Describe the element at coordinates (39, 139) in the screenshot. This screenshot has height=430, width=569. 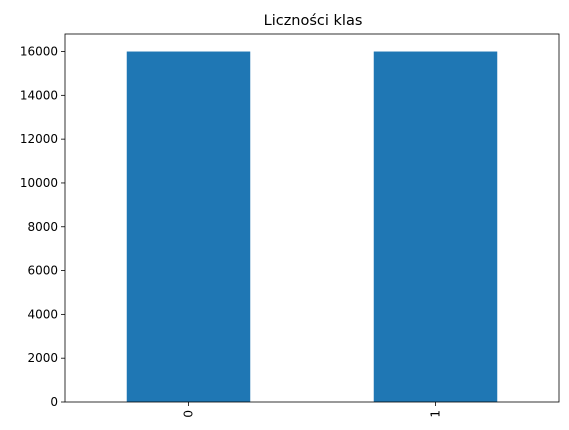
I see `y-tick-label: 12000` at that location.